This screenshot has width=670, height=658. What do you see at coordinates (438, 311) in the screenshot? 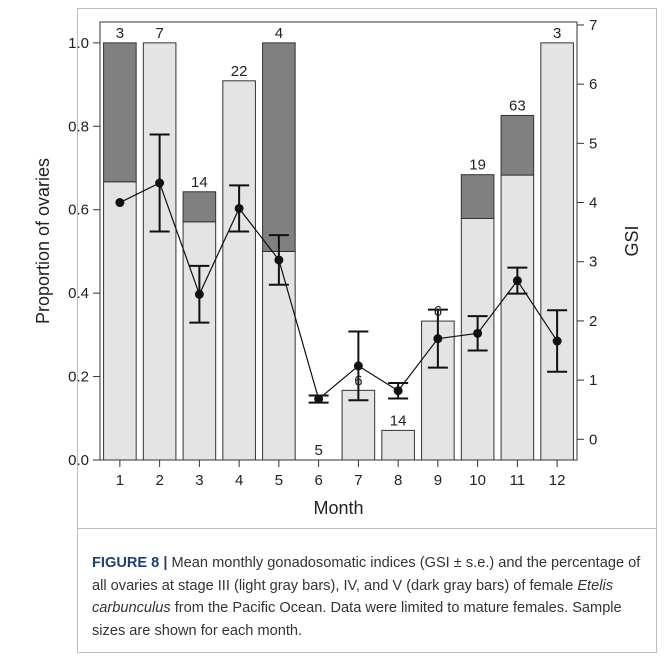
I see `sample-size-label-9: 6` at bounding box center [438, 311].